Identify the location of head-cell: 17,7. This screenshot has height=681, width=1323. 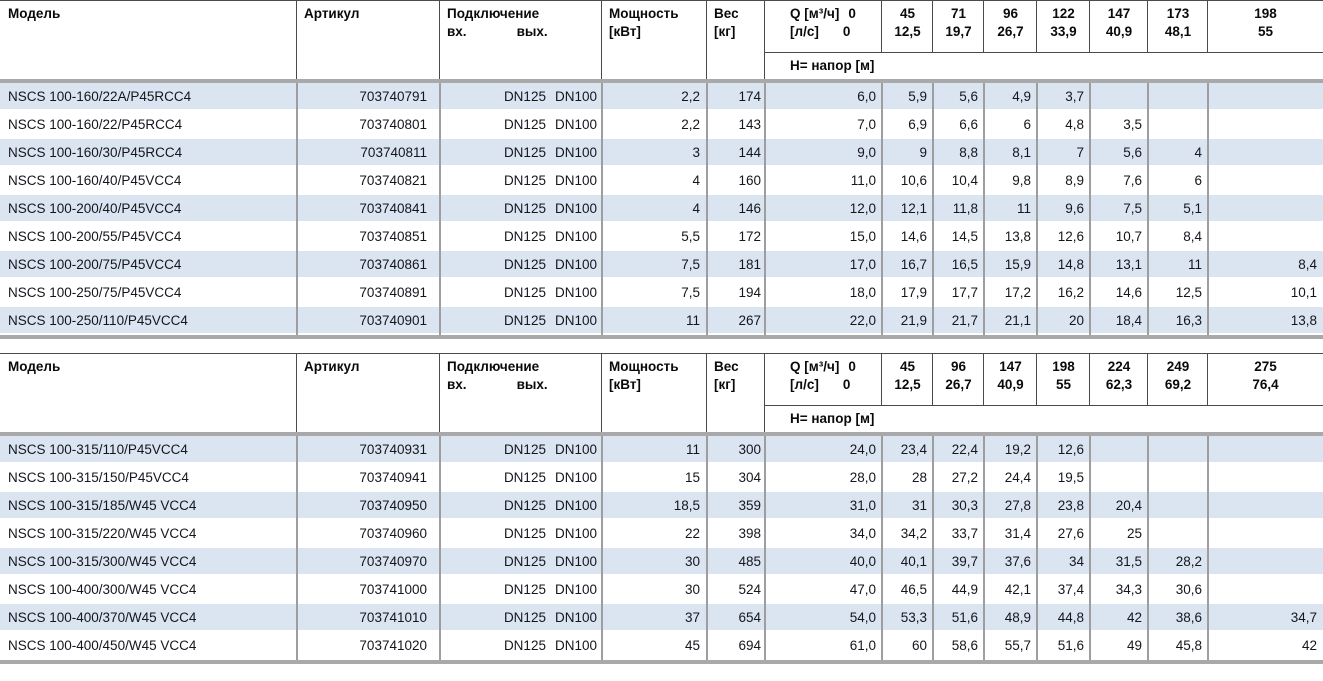
(964, 292).